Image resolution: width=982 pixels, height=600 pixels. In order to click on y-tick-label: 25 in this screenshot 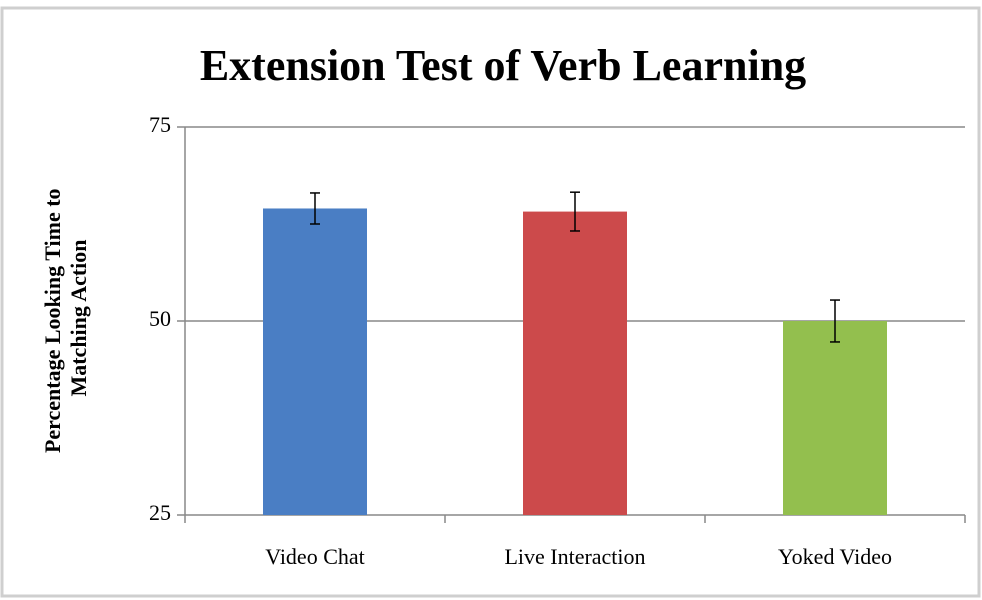, I will do `click(160, 512)`.